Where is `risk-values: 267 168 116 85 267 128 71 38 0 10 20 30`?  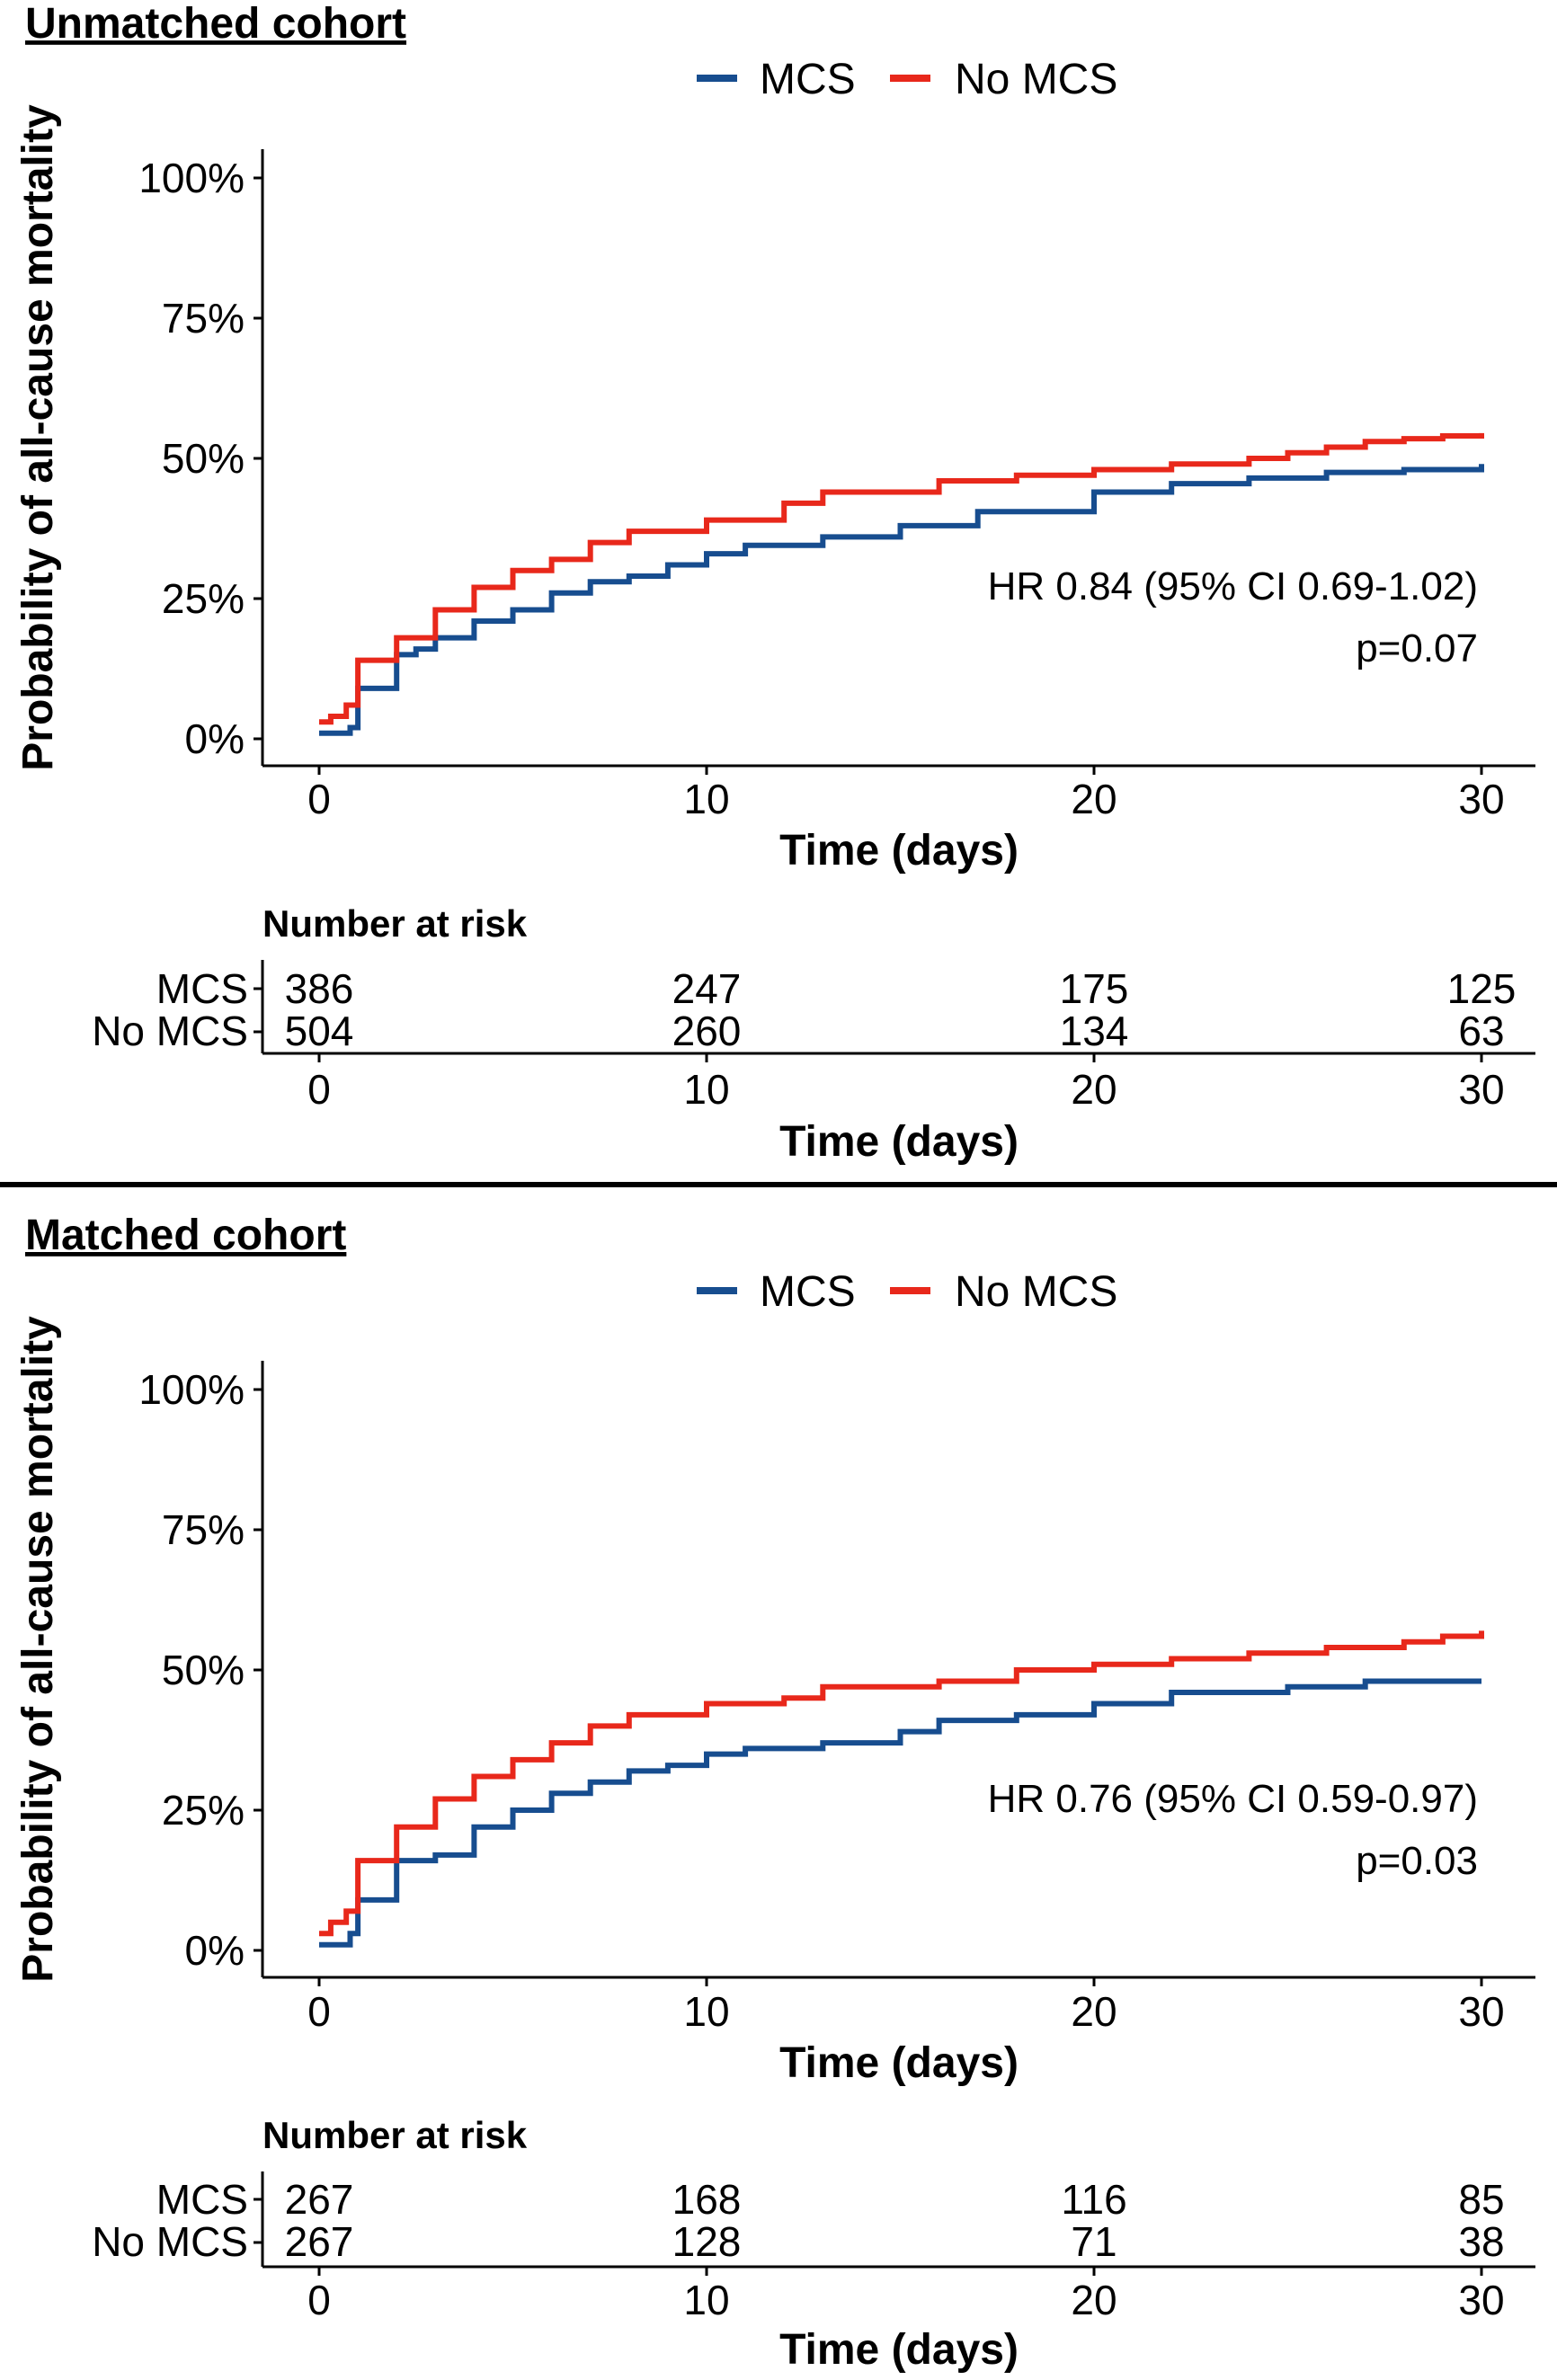 risk-values: 267 168 116 85 267 128 71 38 0 10 20 30 is located at coordinates (895, 2250).